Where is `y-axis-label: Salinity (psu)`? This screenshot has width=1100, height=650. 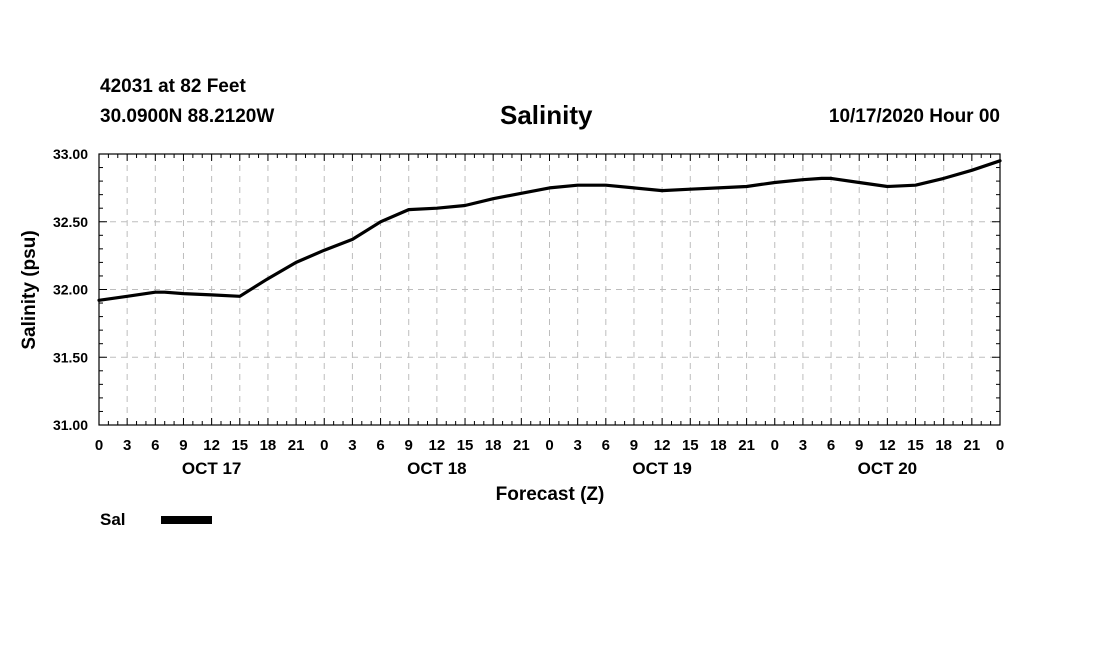 y-axis-label: Salinity (psu) is located at coordinates (29, 289).